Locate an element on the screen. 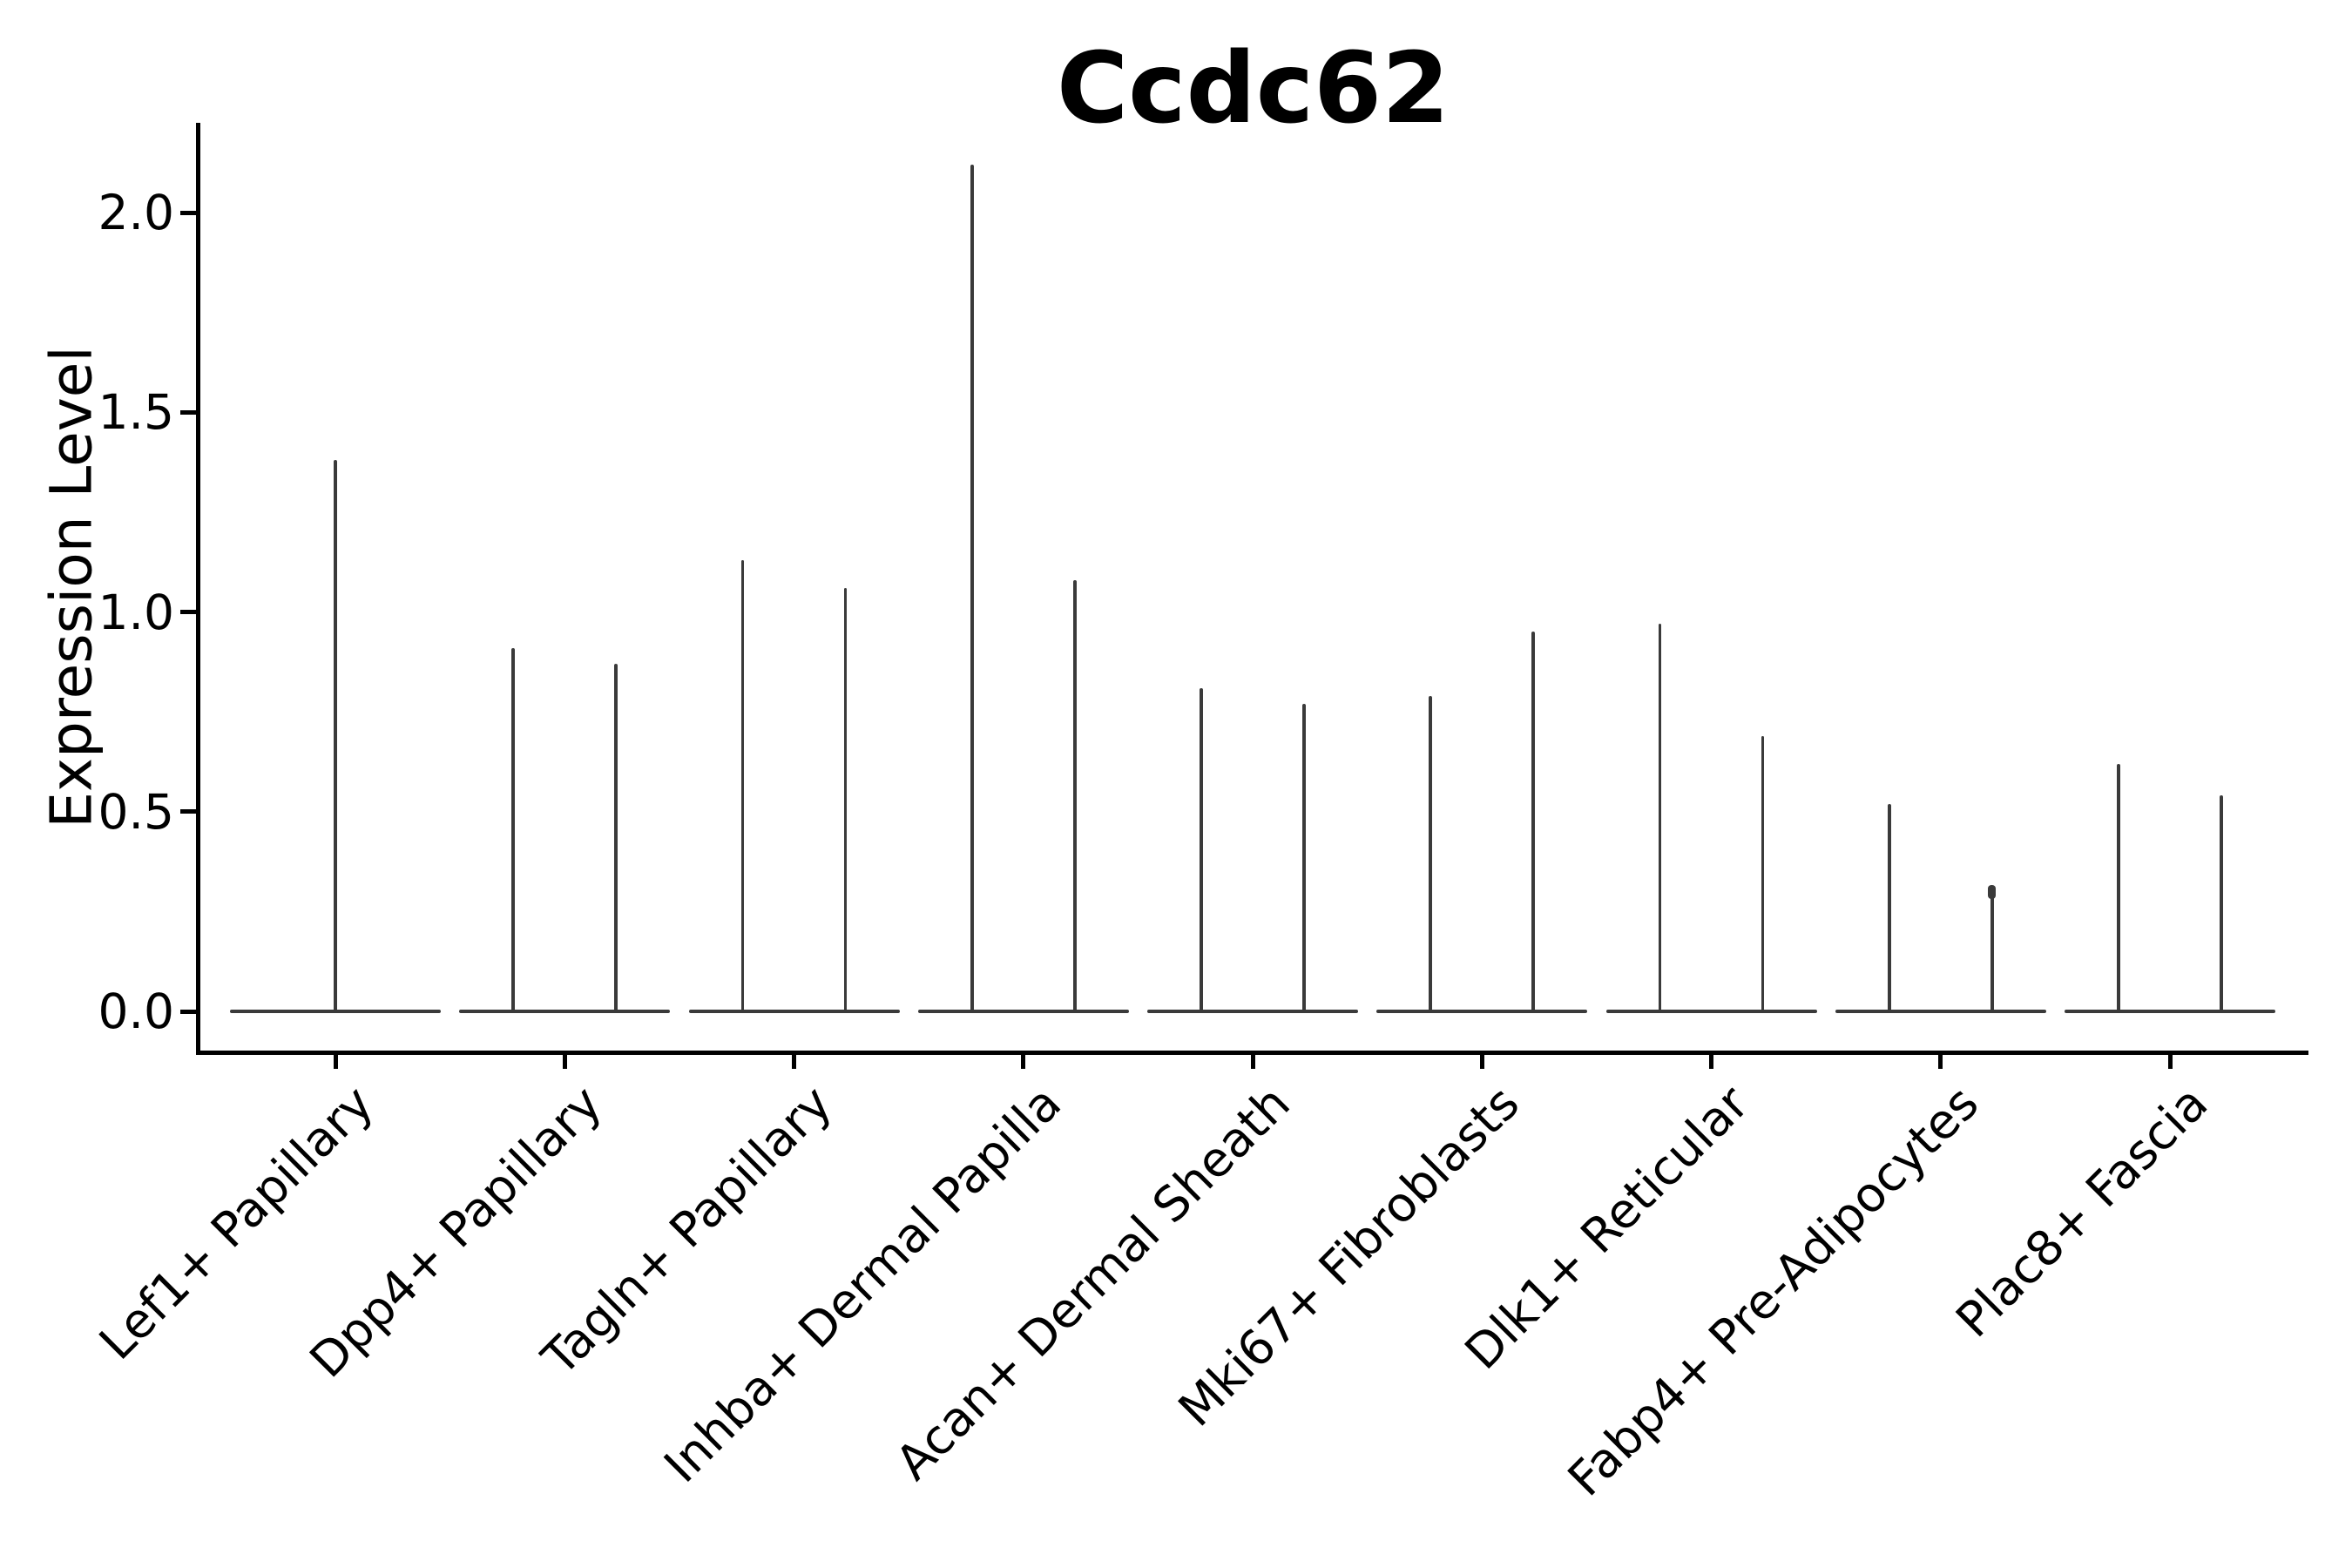 The height and width of the screenshot is (1568, 2352). y-tick-label: 1.0 is located at coordinates (136, 612).